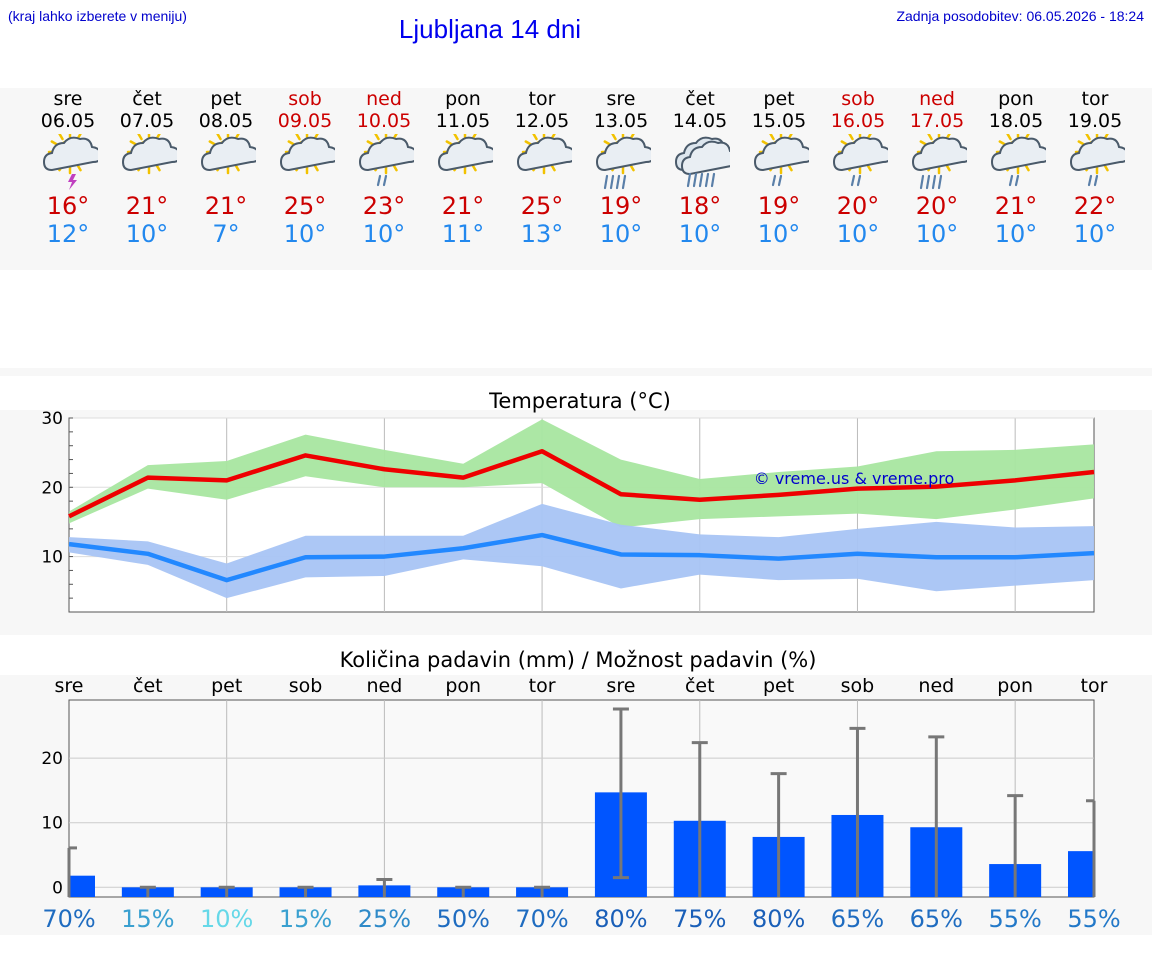  What do you see at coordinates (1095, 206) in the screenshot?
I see `max-temp: 22°` at bounding box center [1095, 206].